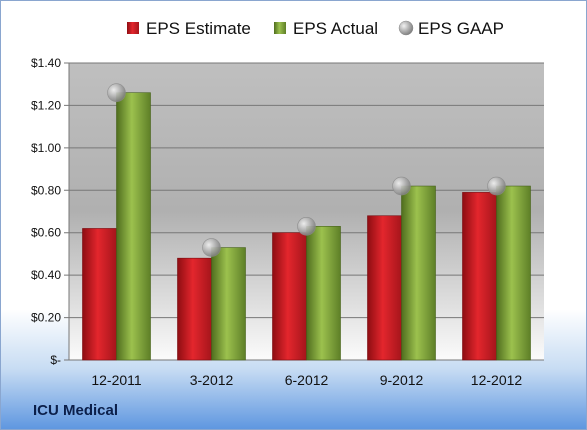 The image size is (587, 430). What do you see at coordinates (46, 148) in the screenshot?
I see `y-tick-label: $1.00` at bounding box center [46, 148].